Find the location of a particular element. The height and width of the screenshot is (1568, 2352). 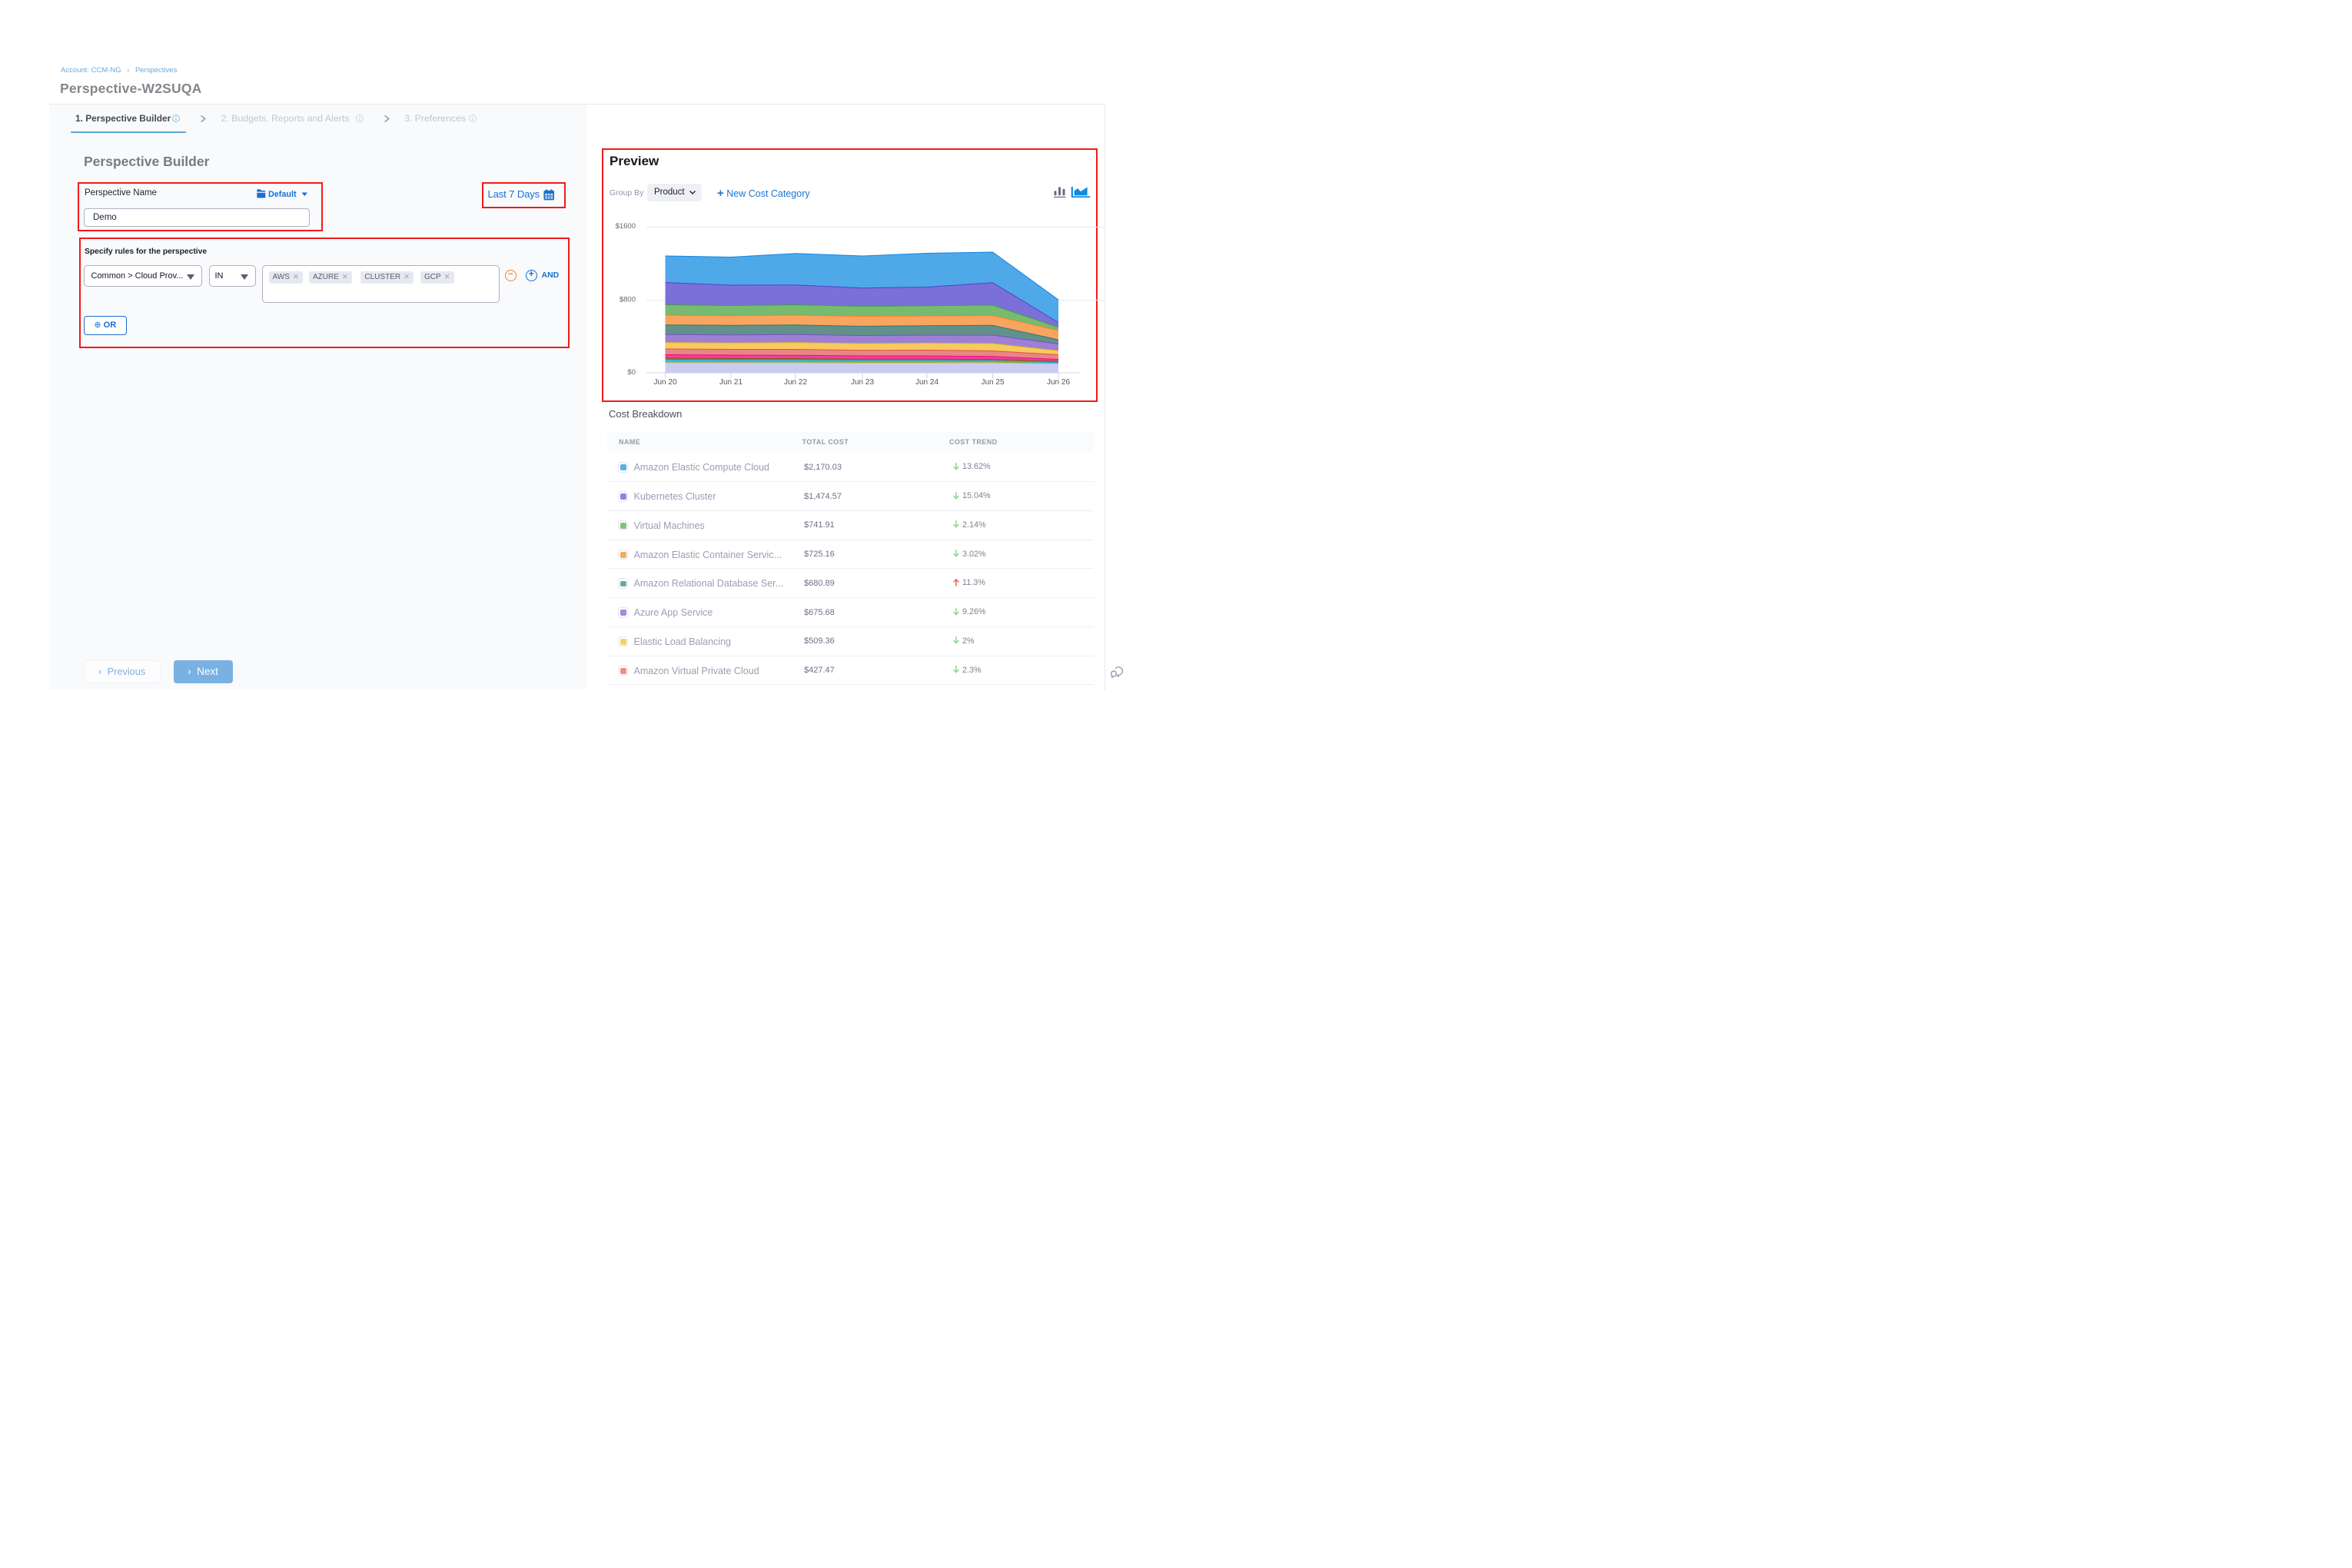

svg-text: Jun 24 is located at coordinates (926, 382).